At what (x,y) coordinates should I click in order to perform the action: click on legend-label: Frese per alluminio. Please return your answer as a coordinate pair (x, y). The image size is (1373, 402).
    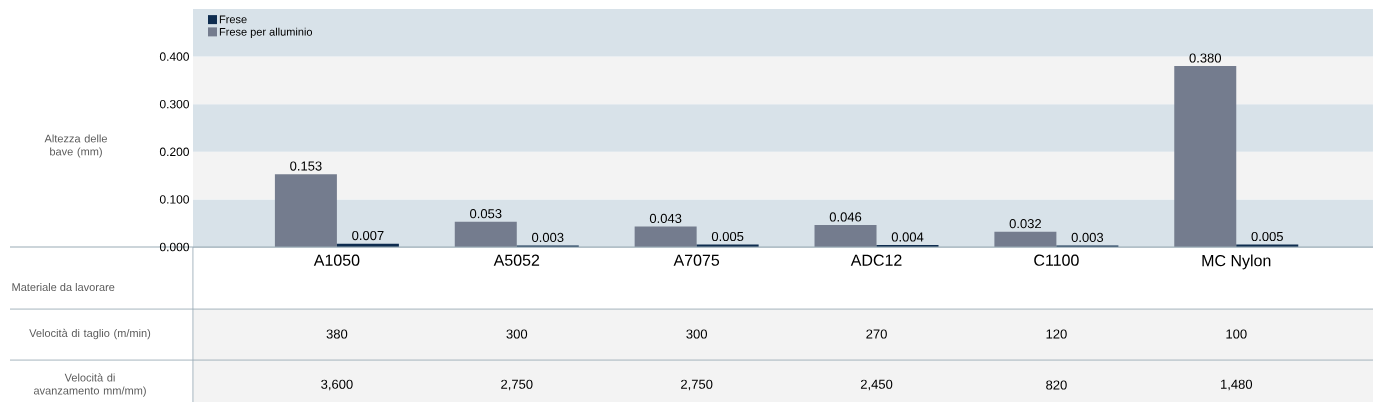
    Looking at the image, I should click on (266, 32).